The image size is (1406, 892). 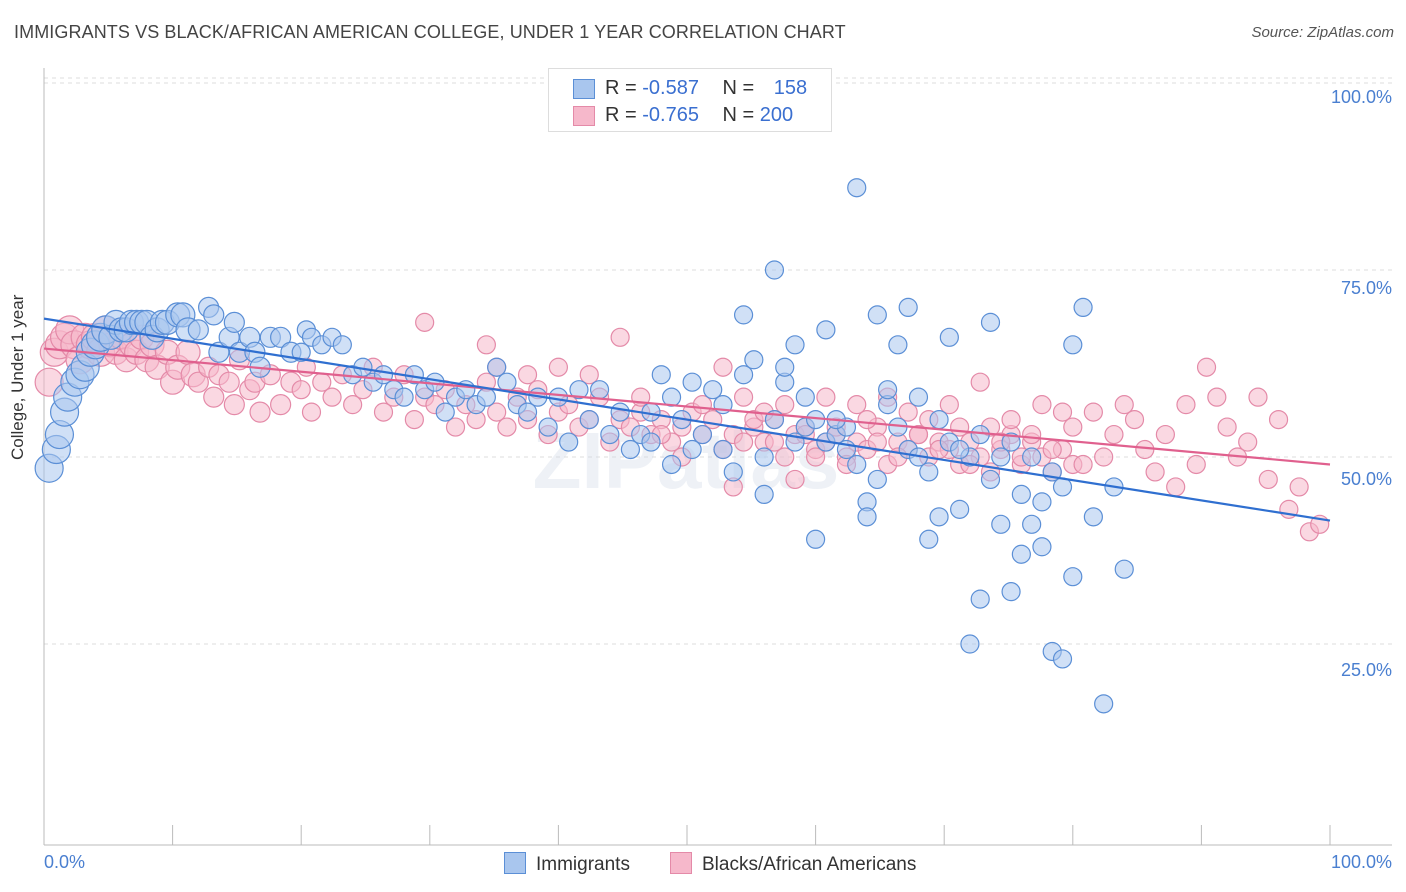 I want to click on legend-row-immigrants: R = -0.587 N = 158, so click(x=690, y=88).